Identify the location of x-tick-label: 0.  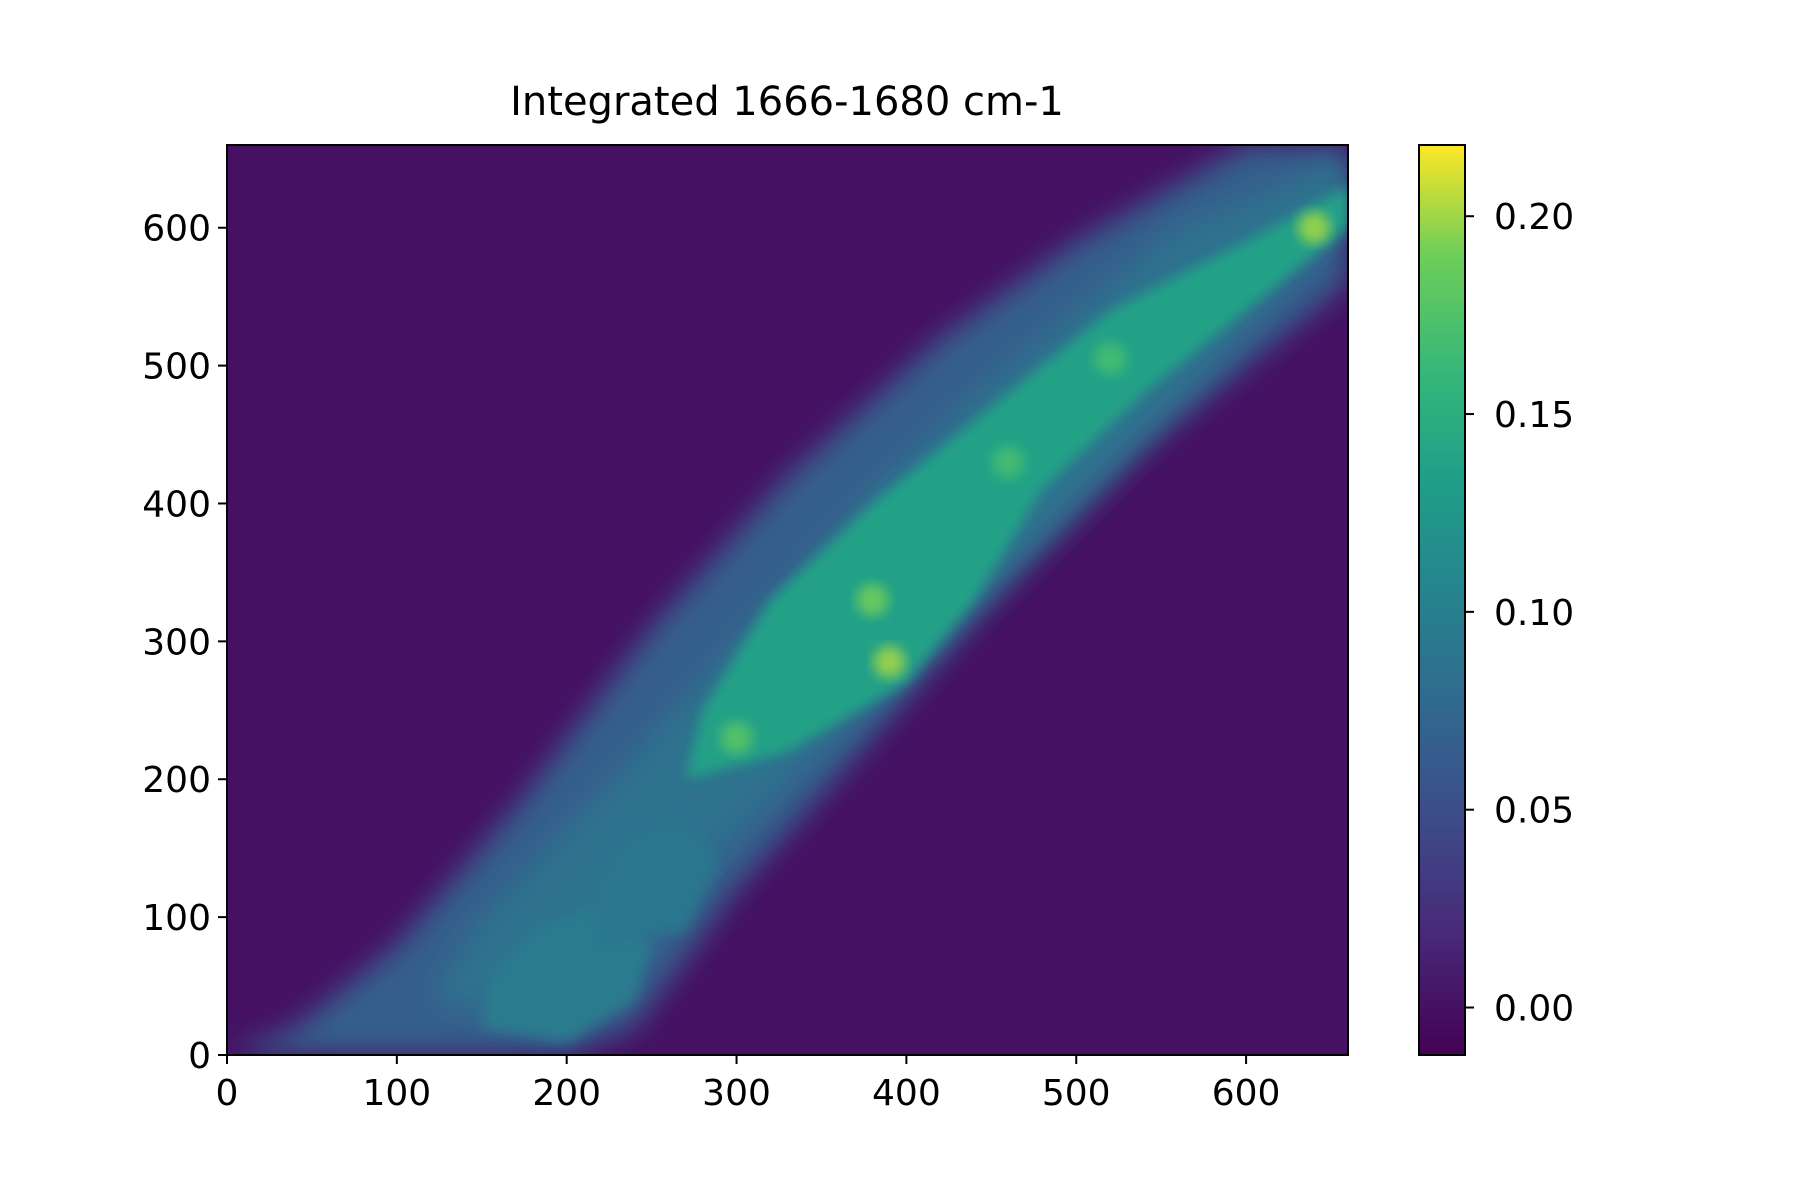
(227, 1093).